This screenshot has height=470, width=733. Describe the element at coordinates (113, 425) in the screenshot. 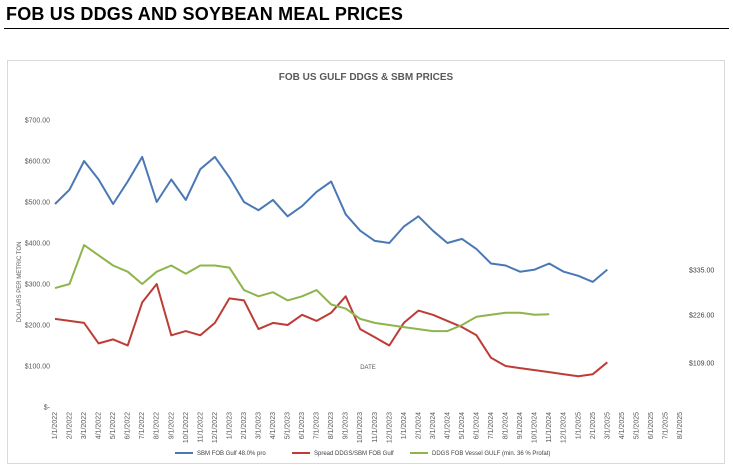

I see `x-tick-label: 5/1/2022` at that location.